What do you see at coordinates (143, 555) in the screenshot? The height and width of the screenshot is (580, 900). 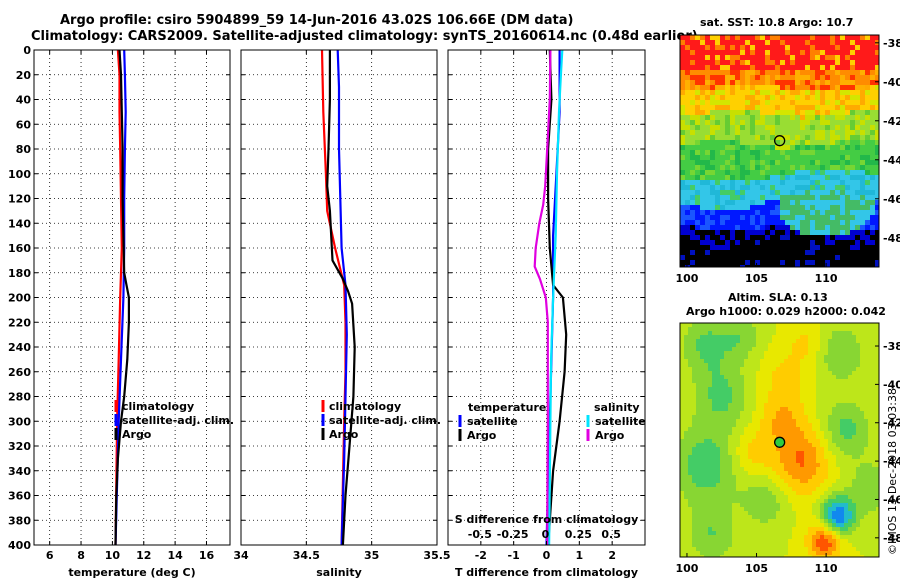 I see `x-tick-label: 12` at bounding box center [143, 555].